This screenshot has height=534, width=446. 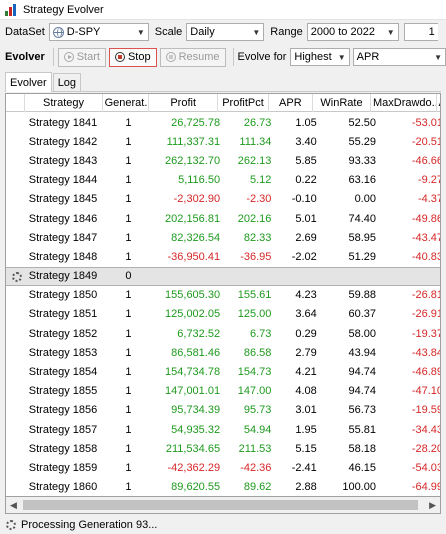 What do you see at coordinates (16, 103) in the screenshot?
I see `header-indicator` at bounding box center [16, 103].